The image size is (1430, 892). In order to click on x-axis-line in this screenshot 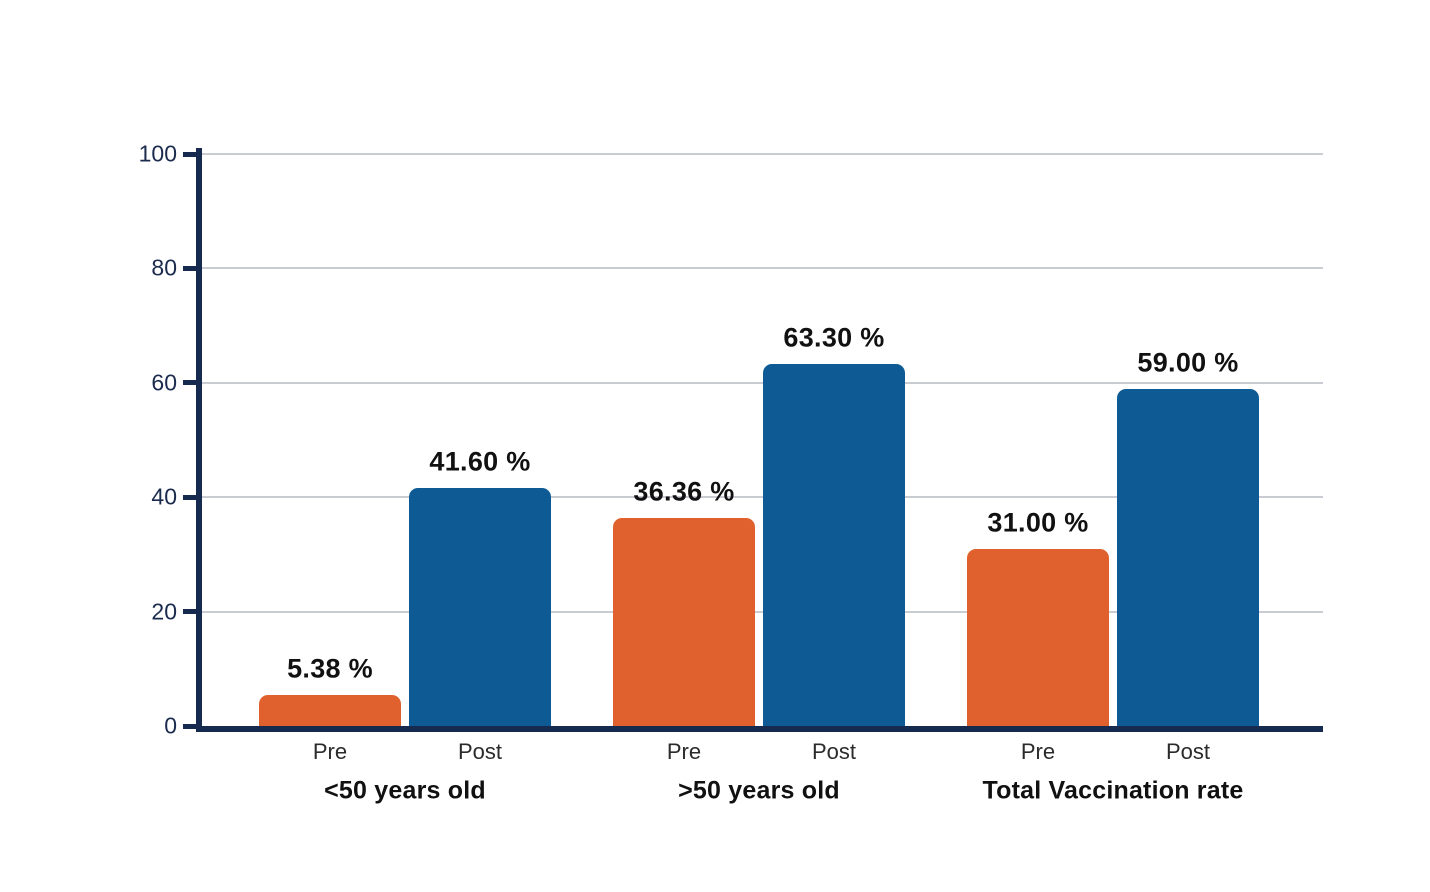, I will do `click(759, 729)`.